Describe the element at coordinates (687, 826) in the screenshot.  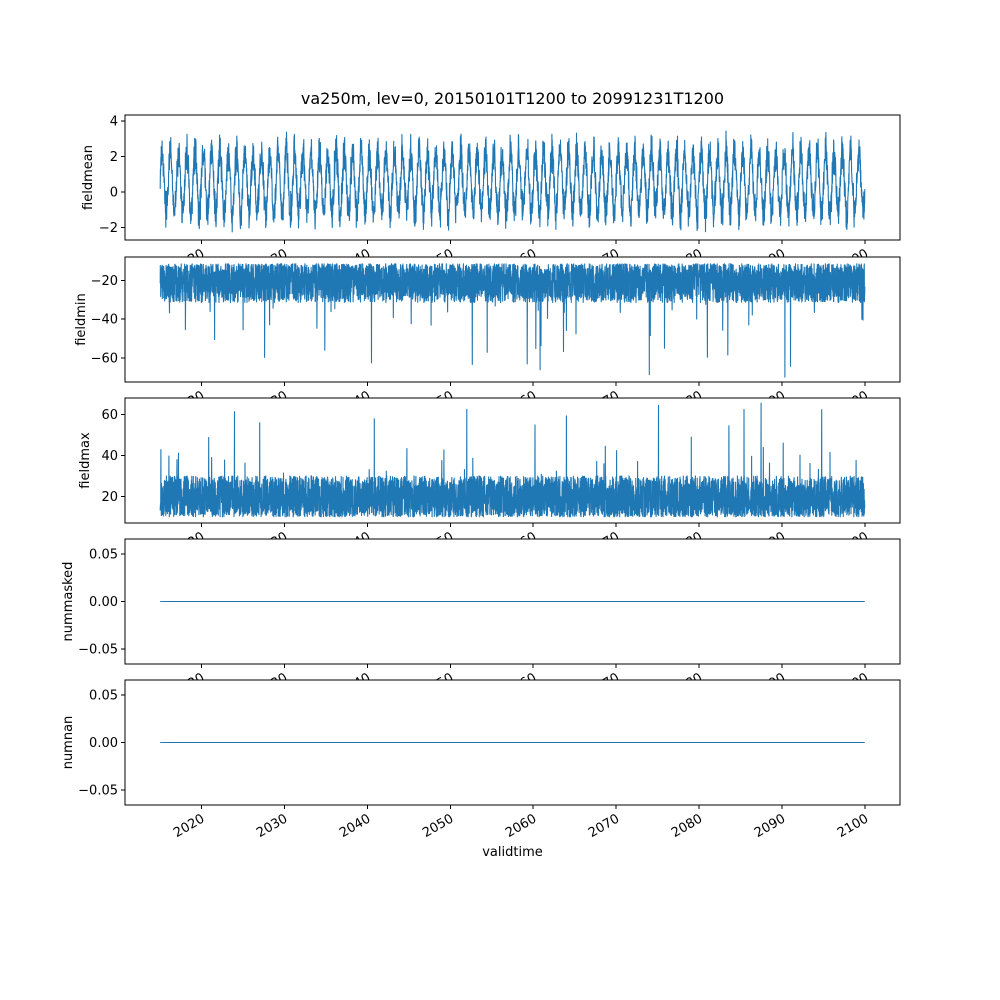
I see `x-tick-label: 2080` at that location.